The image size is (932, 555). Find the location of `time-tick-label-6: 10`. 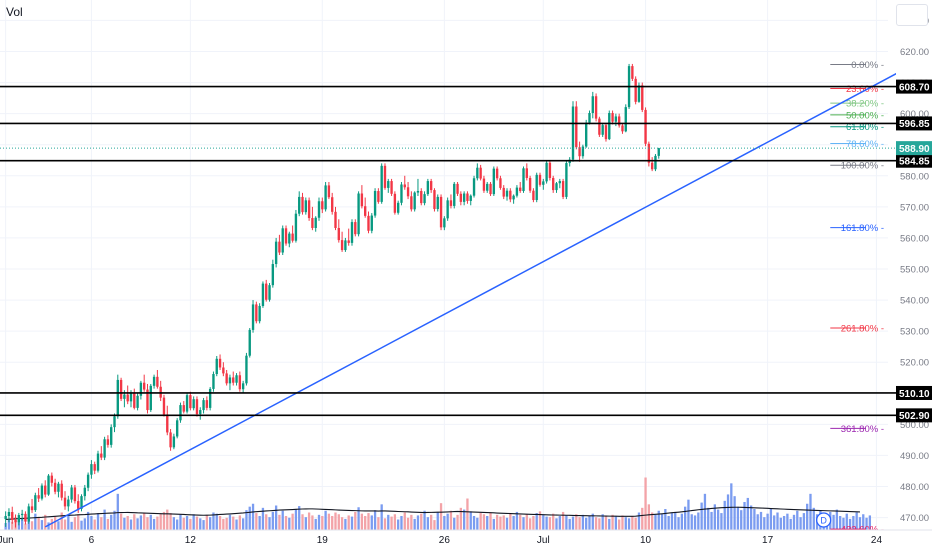

time-tick-label-6: 10 is located at coordinates (646, 540).